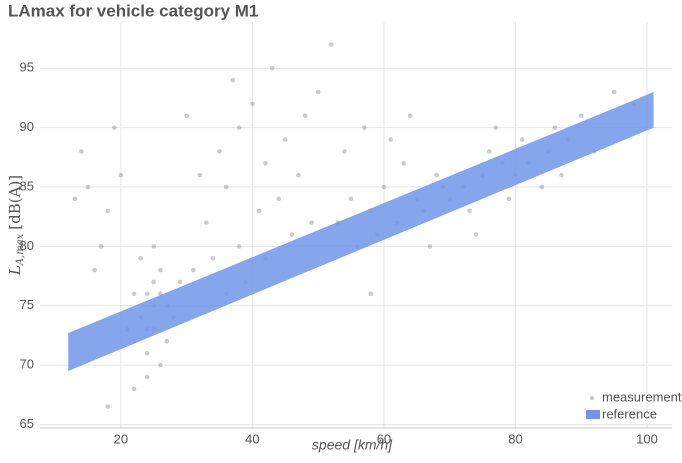 This screenshot has width=682, height=463. Describe the element at coordinates (133, 10) in the screenshot. I see `chart-title: LAmax for vehicle category M1` at that location.